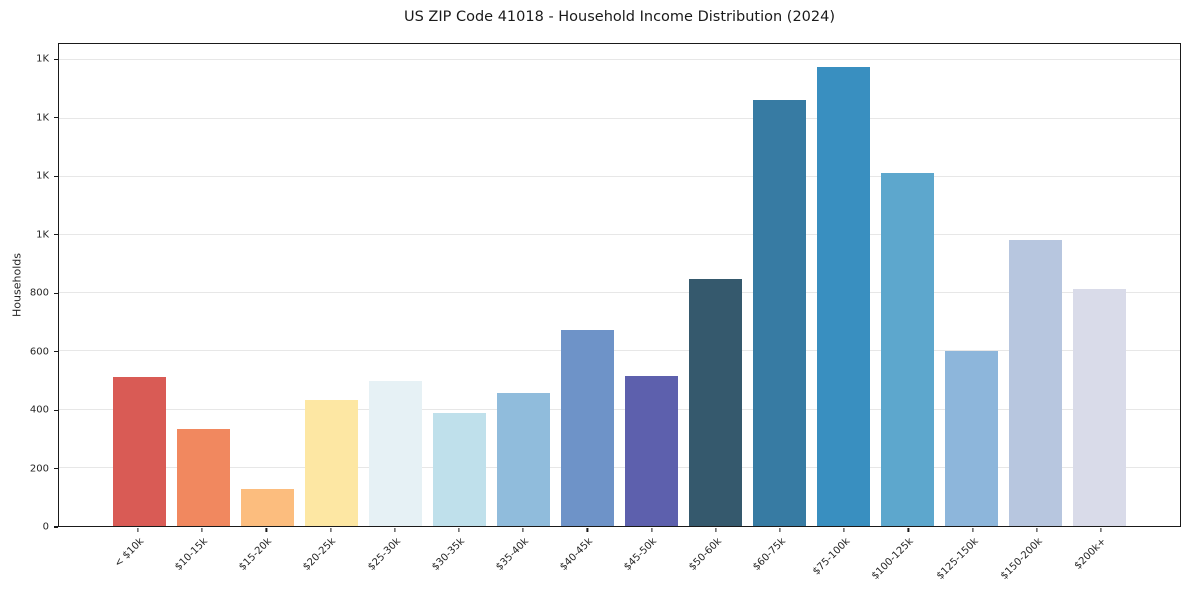 Image resolution: width=1189 pixels, height=590 pixels. I want to click on x-axis-ticks, so click(619, 529).